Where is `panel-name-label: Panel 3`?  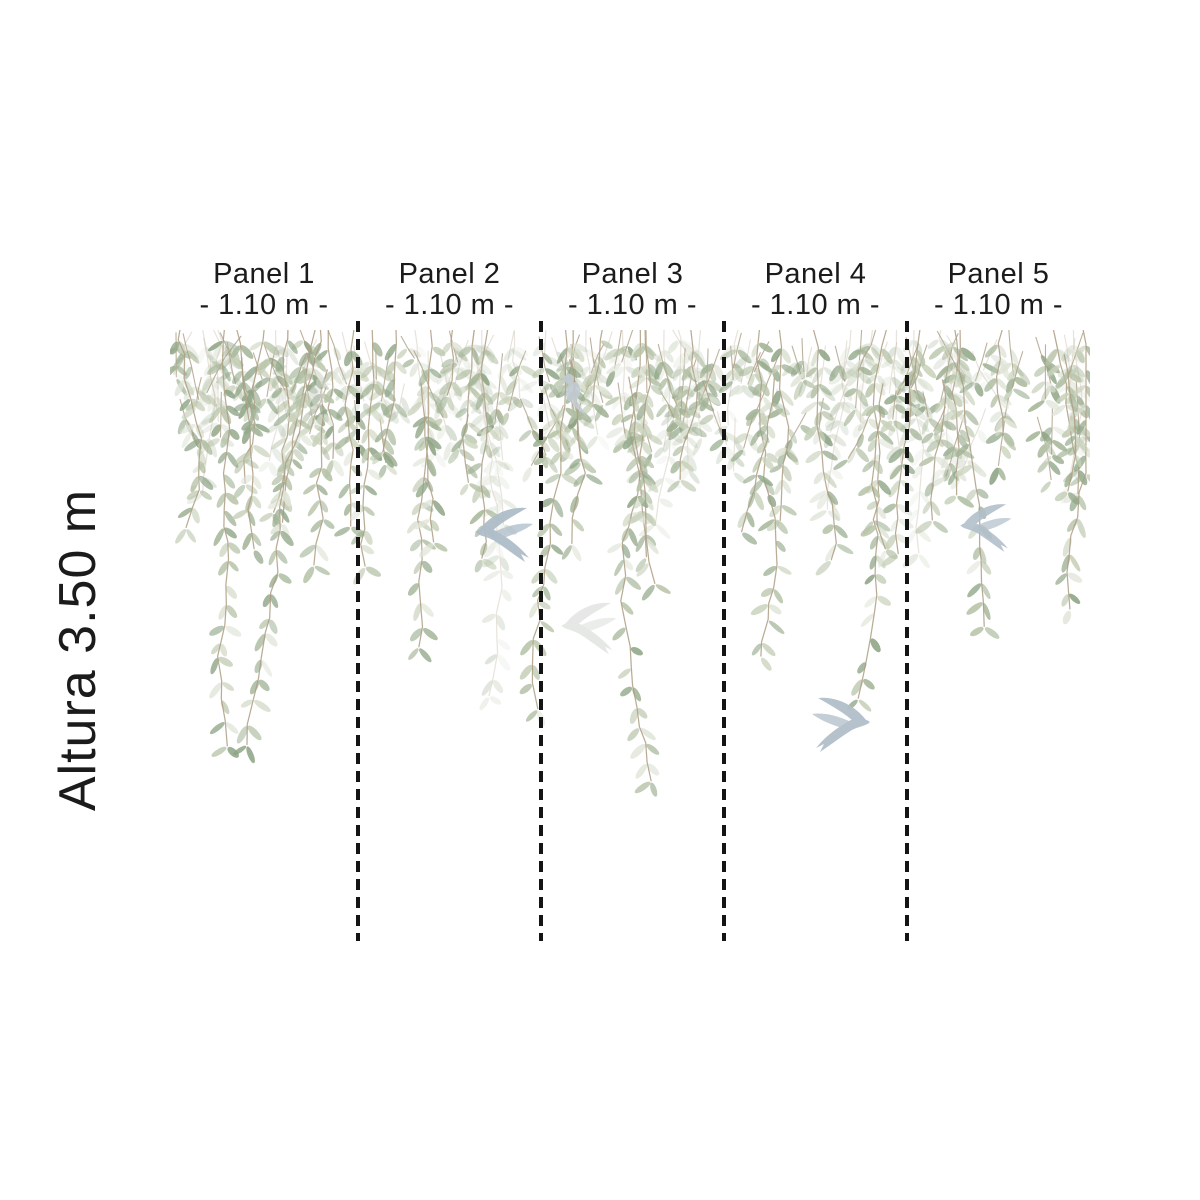 panel-name-label: Panel 3 is located at coordinates (632, 274).